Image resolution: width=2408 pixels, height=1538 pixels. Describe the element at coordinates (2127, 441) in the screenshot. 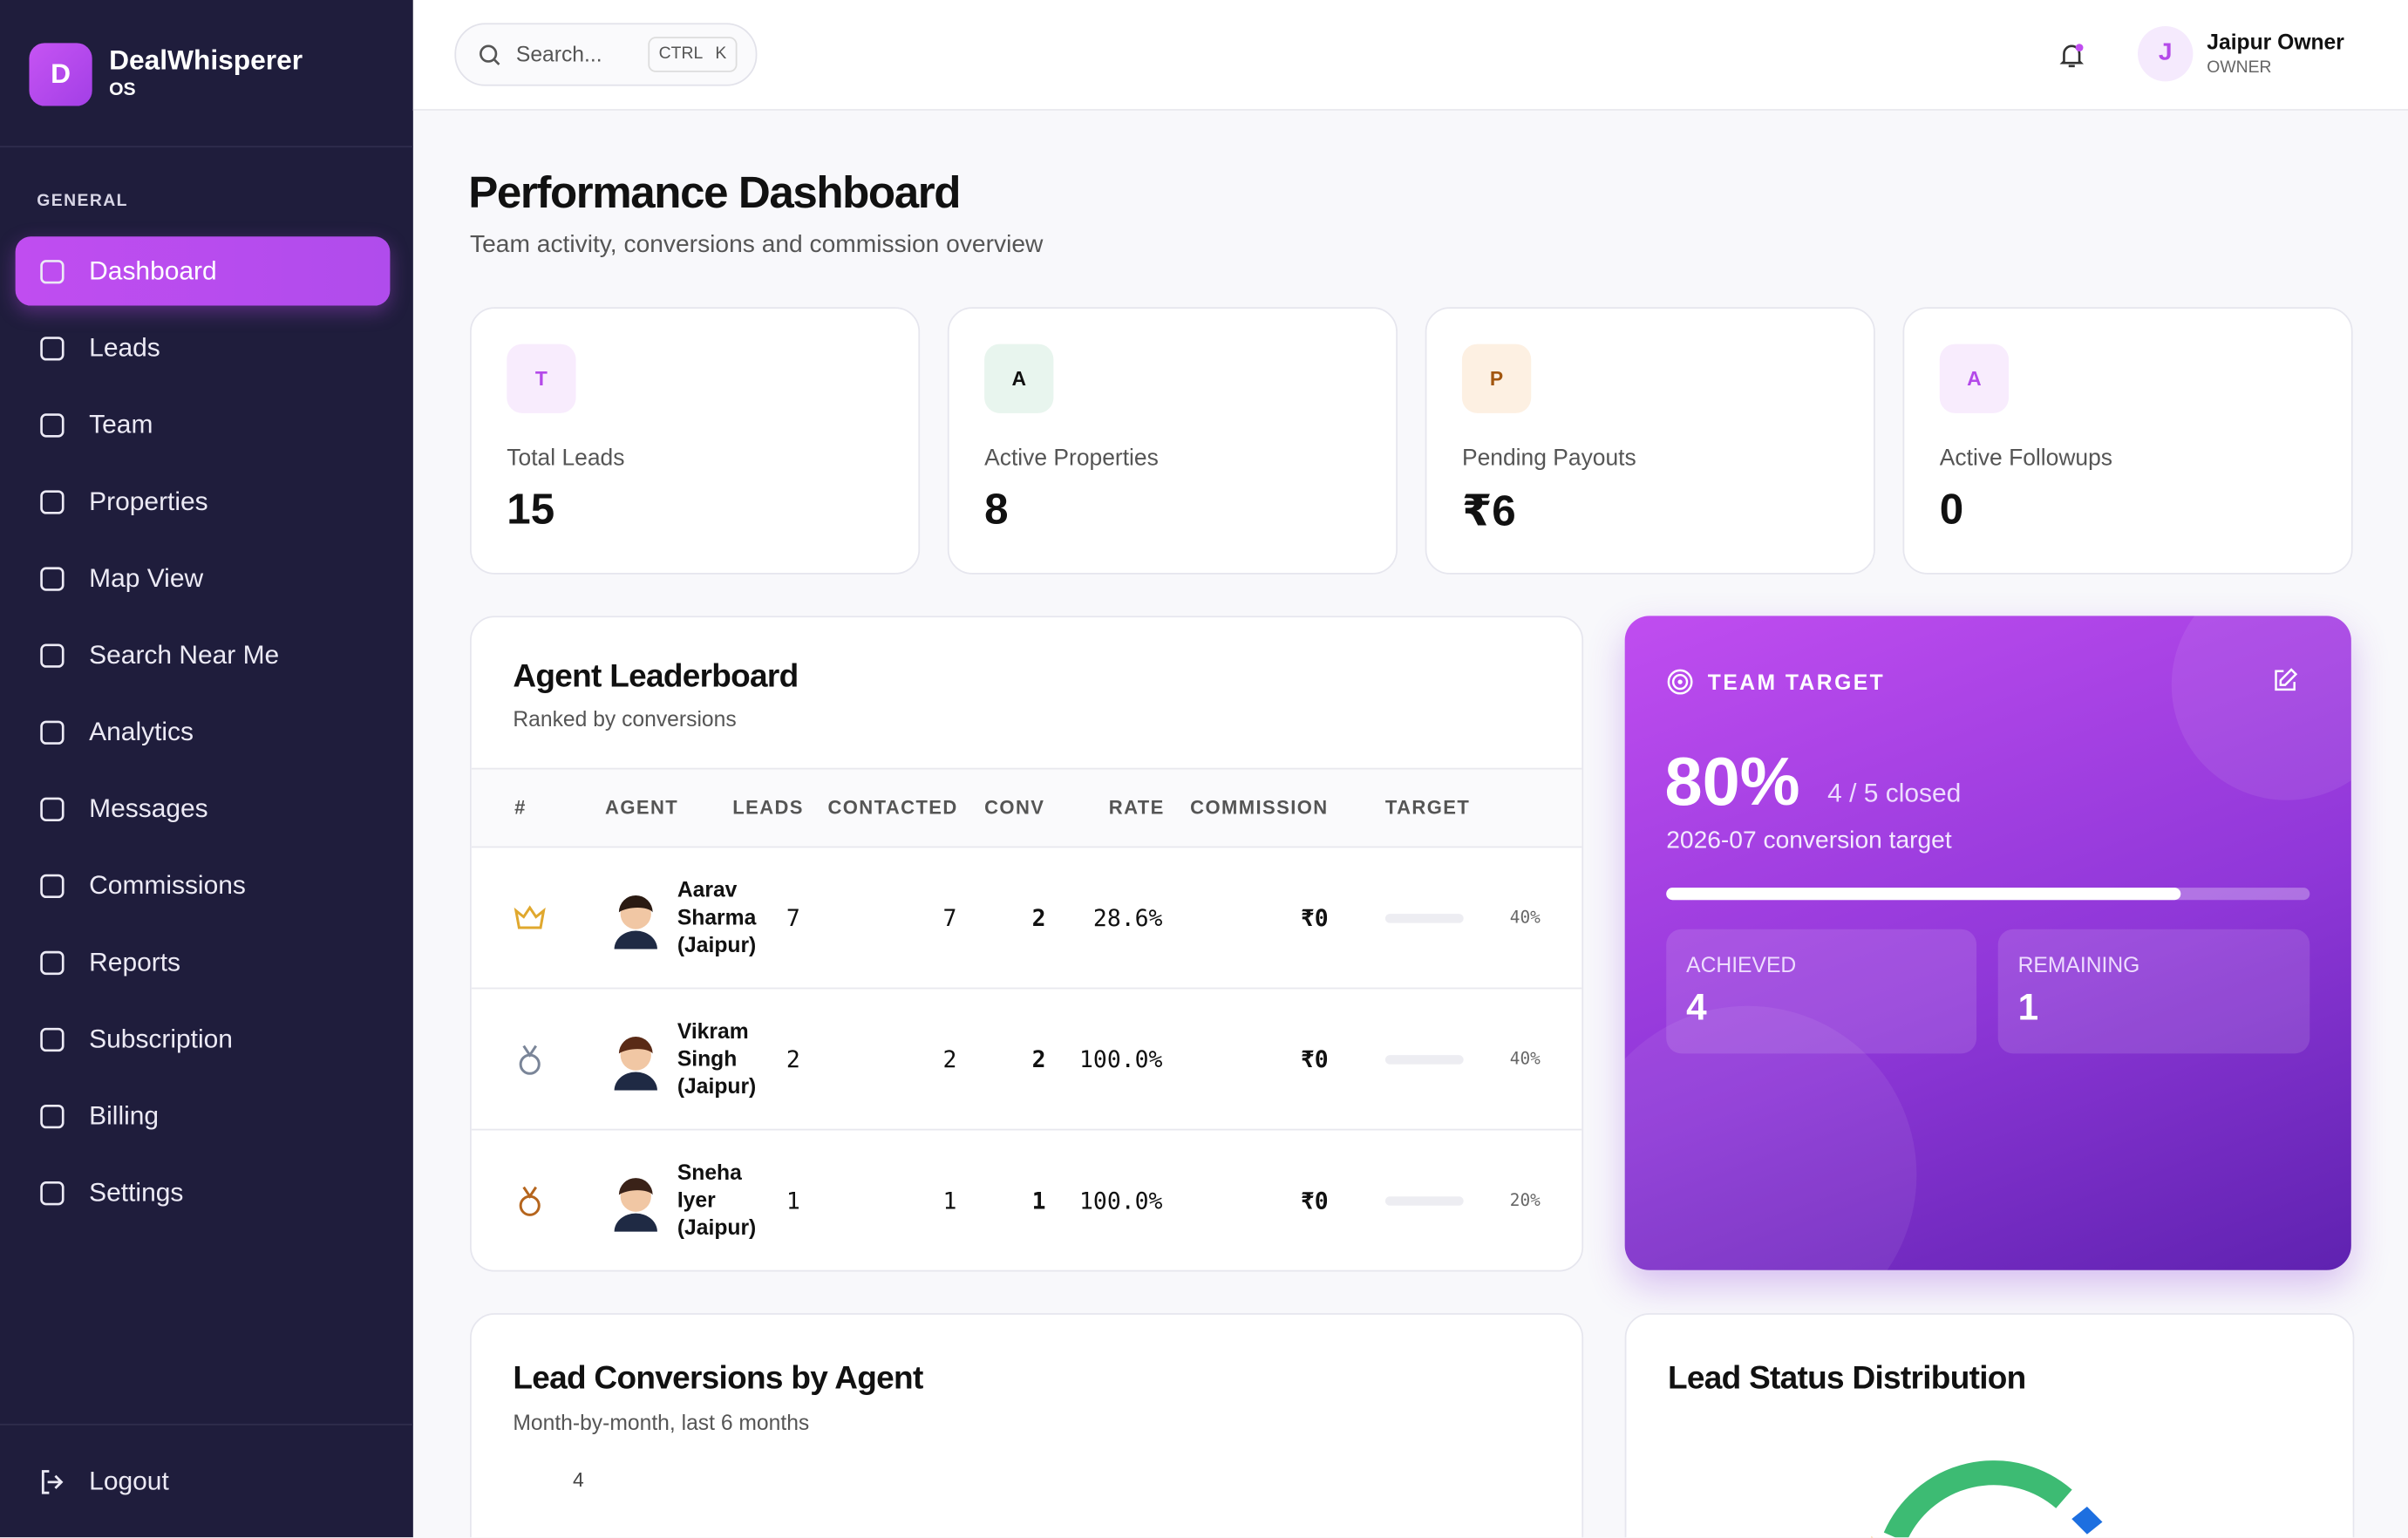

I see `stat-card: A Active Followups 0` at that location.